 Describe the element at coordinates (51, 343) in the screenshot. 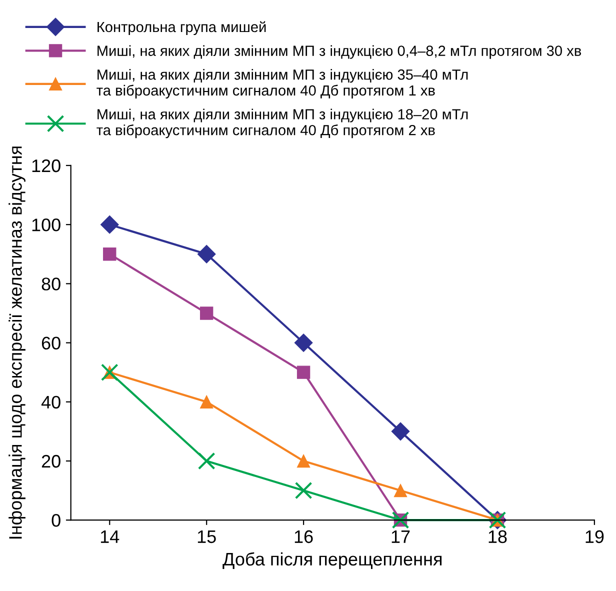

I see `y-tick-label: 60` at that location.